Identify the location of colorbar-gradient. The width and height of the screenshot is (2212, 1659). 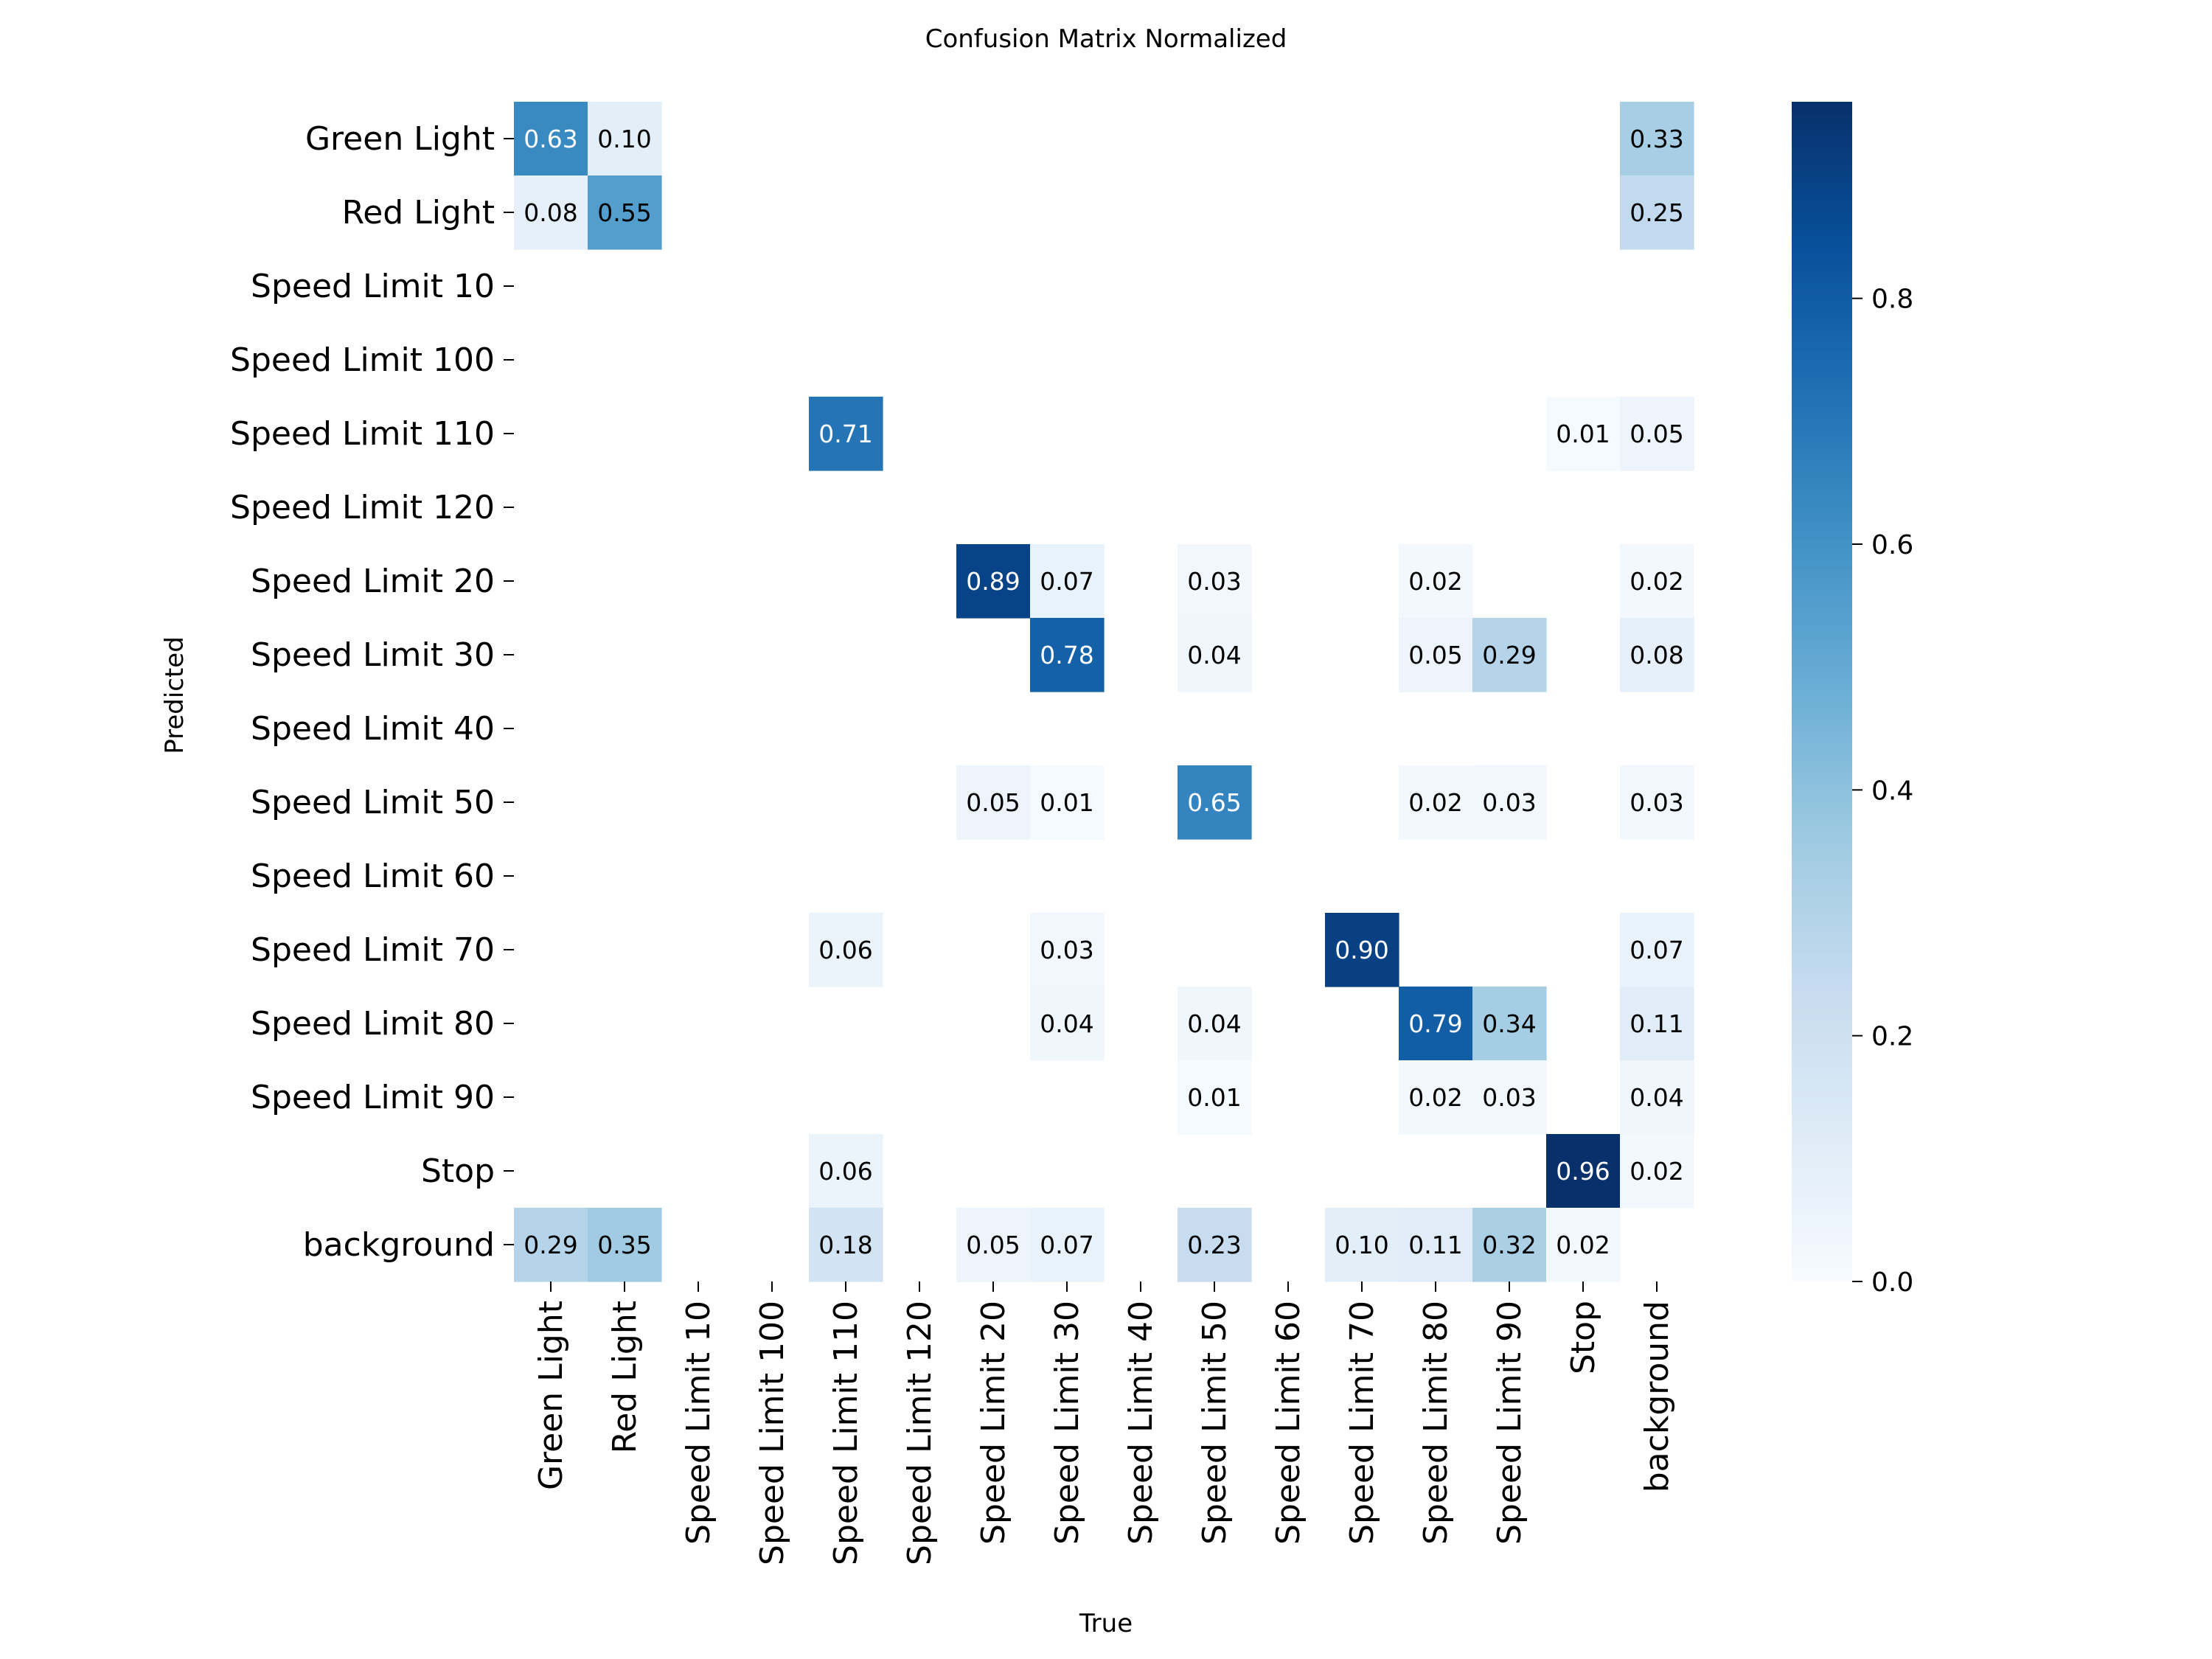
(1822, 691).